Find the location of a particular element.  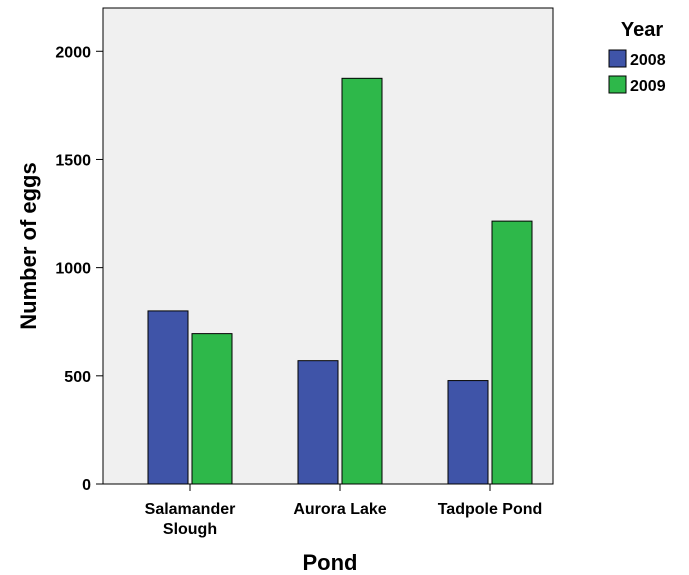

y-axis-title: Number of eggs is located at coordinates (28, 245).